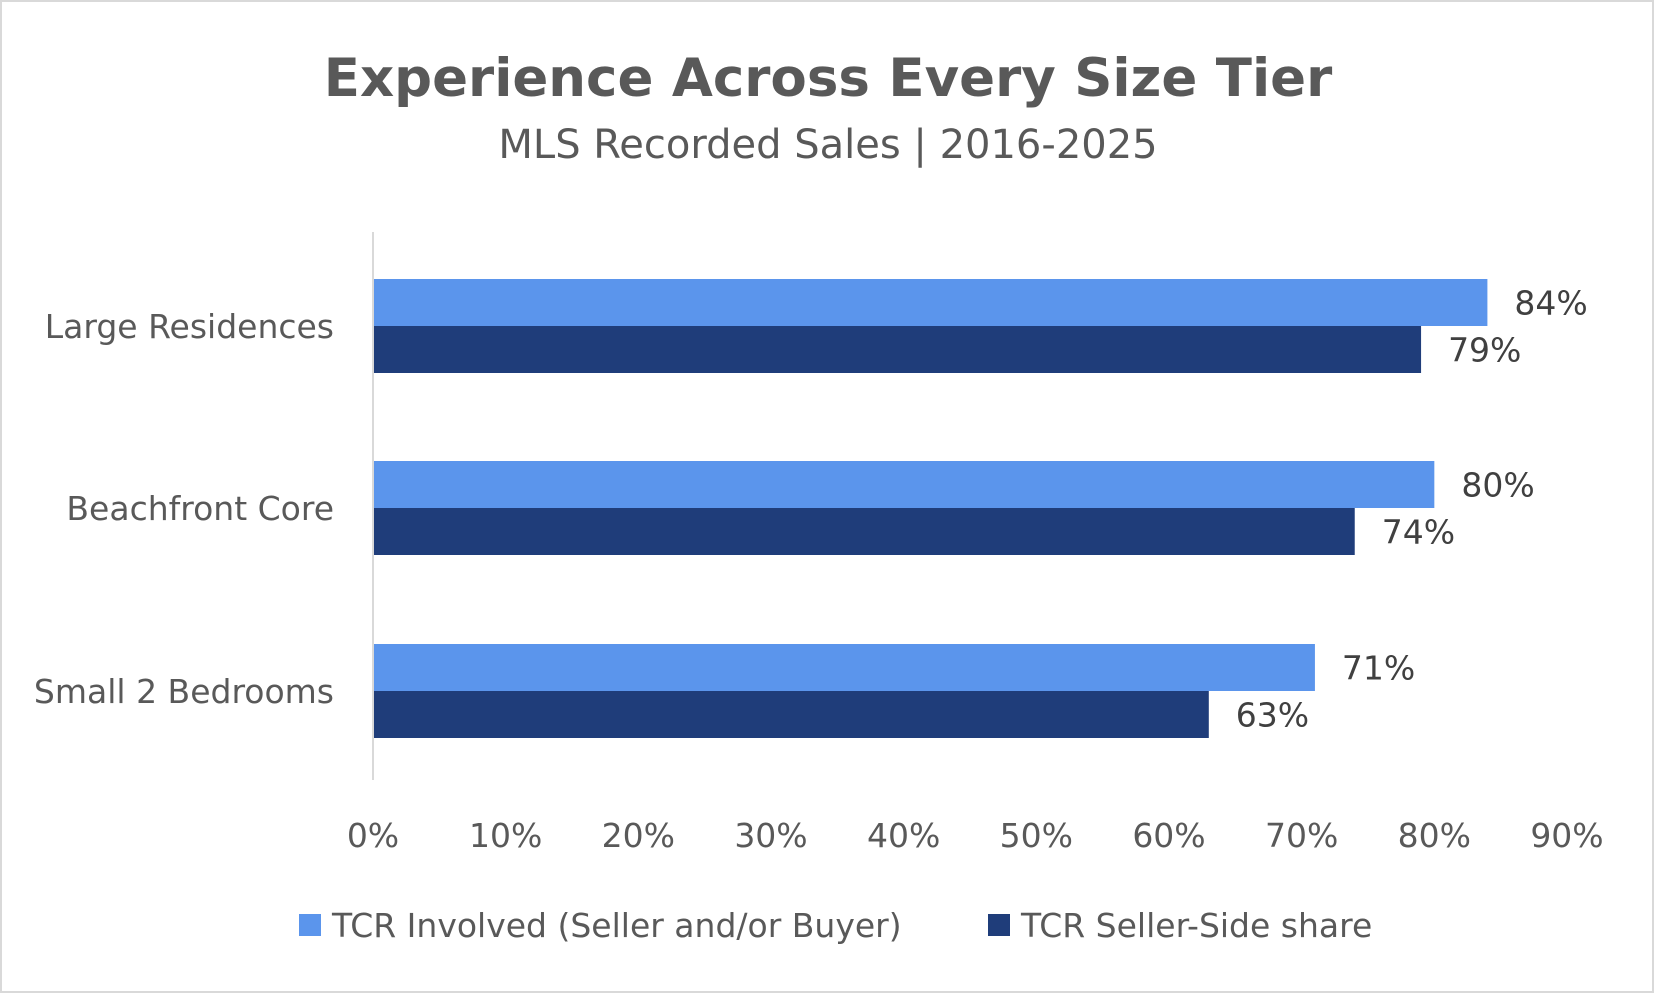 This screenshot has height=993, width=1654. I want to click on chart-title: Experience Across Every Size Tier, so click(828, 78).